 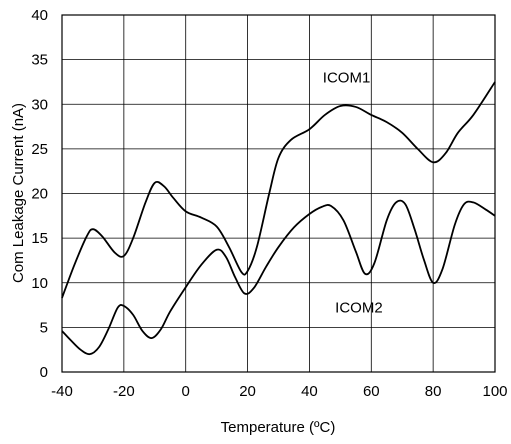 What do you see at coordinates (433, 391) in the screenshot?
I see `x-tick-label: 80` at bounding box center [433, 391].